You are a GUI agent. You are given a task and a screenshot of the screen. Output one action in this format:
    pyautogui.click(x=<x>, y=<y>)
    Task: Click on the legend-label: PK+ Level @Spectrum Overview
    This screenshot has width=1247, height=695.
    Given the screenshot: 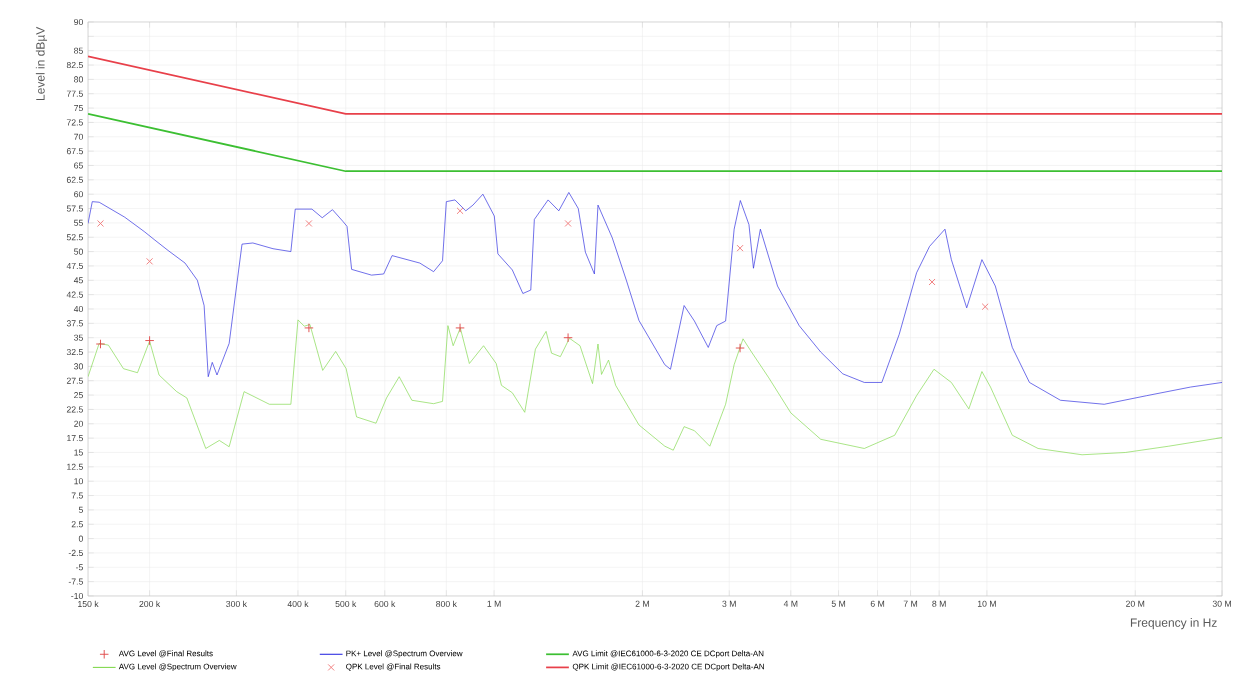 What is the action you would take?
    pyautogui.click(x=404, y=654)
    